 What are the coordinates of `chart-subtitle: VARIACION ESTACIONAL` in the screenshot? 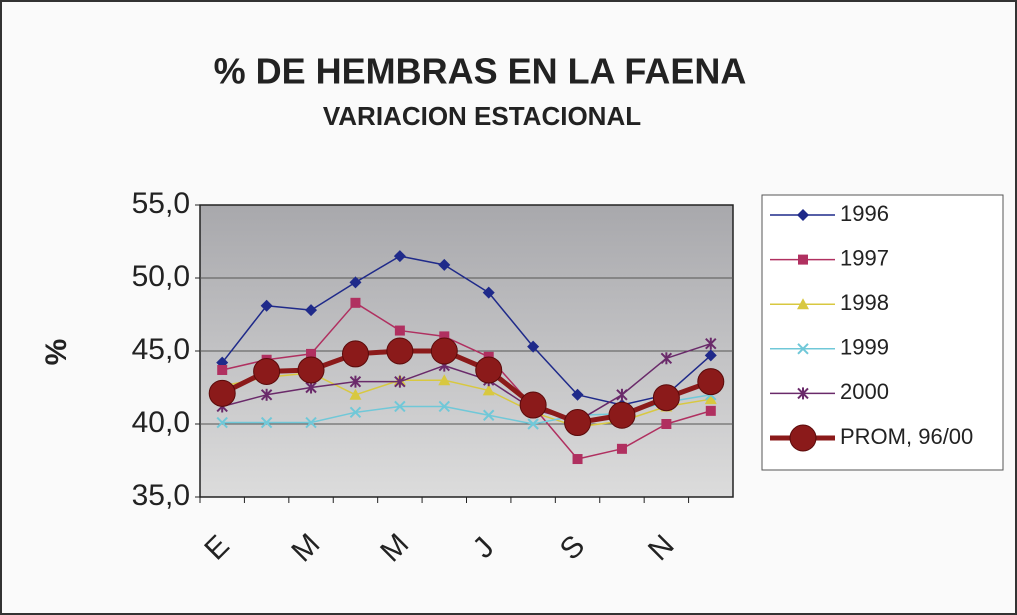 It's located at (482, 116).